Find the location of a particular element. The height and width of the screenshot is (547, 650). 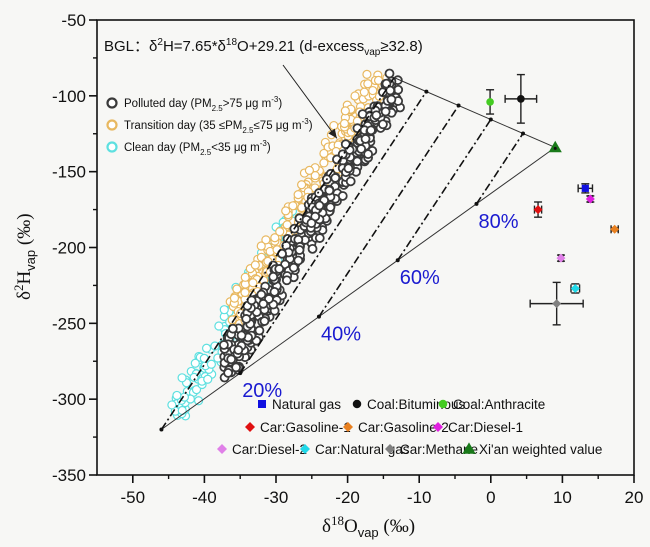

fraction-label: 40% is located at coordinates (341, 335).